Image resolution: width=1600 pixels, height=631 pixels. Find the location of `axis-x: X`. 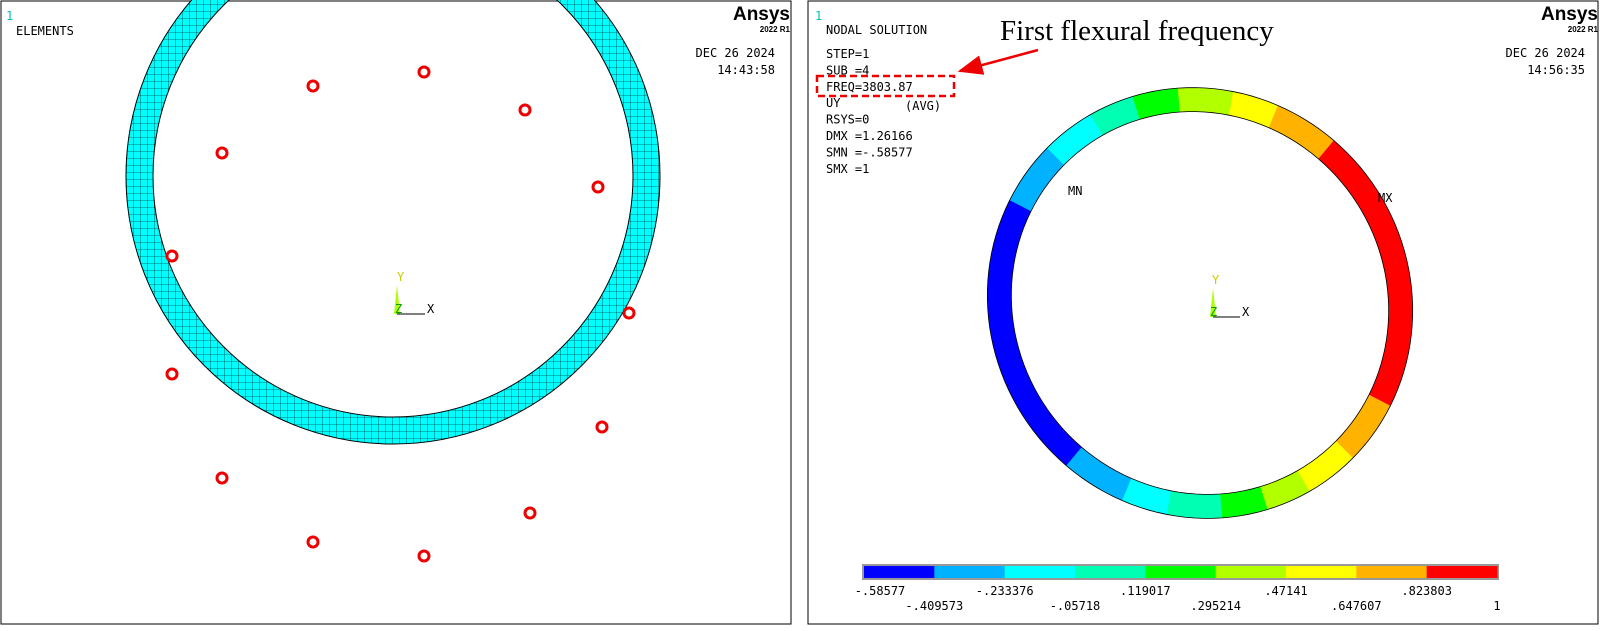

axis-x: X is located at coordinates (1246, 312).